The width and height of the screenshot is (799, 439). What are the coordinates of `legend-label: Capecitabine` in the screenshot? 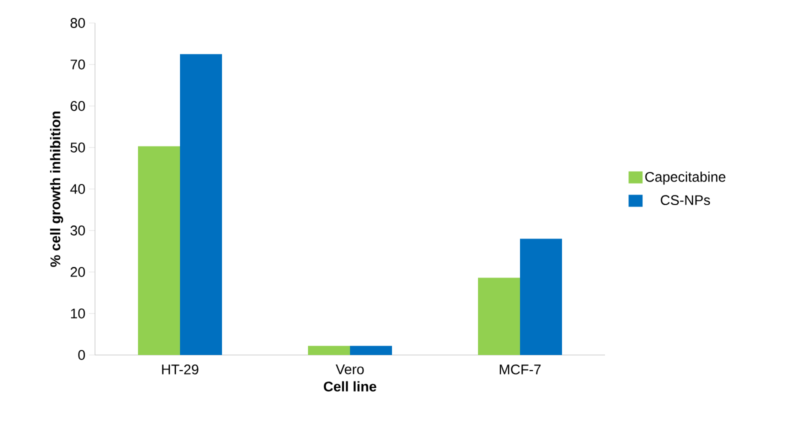 It's located at (685, 178).